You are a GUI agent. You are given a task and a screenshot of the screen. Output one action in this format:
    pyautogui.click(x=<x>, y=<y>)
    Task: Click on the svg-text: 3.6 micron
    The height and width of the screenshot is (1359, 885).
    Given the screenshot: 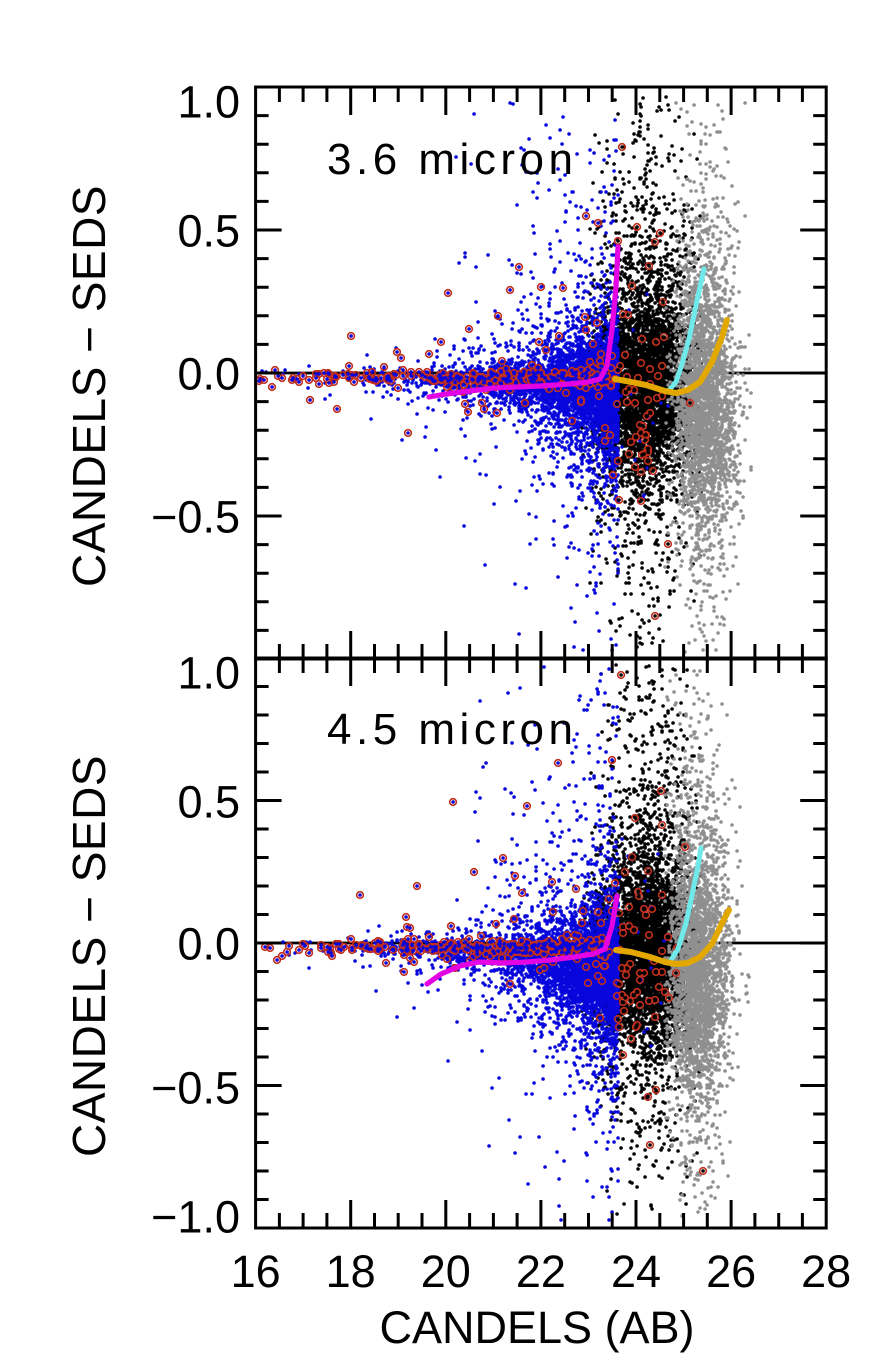 What is the action you would take?
    pyautogui.click(x=452, y=159)
    